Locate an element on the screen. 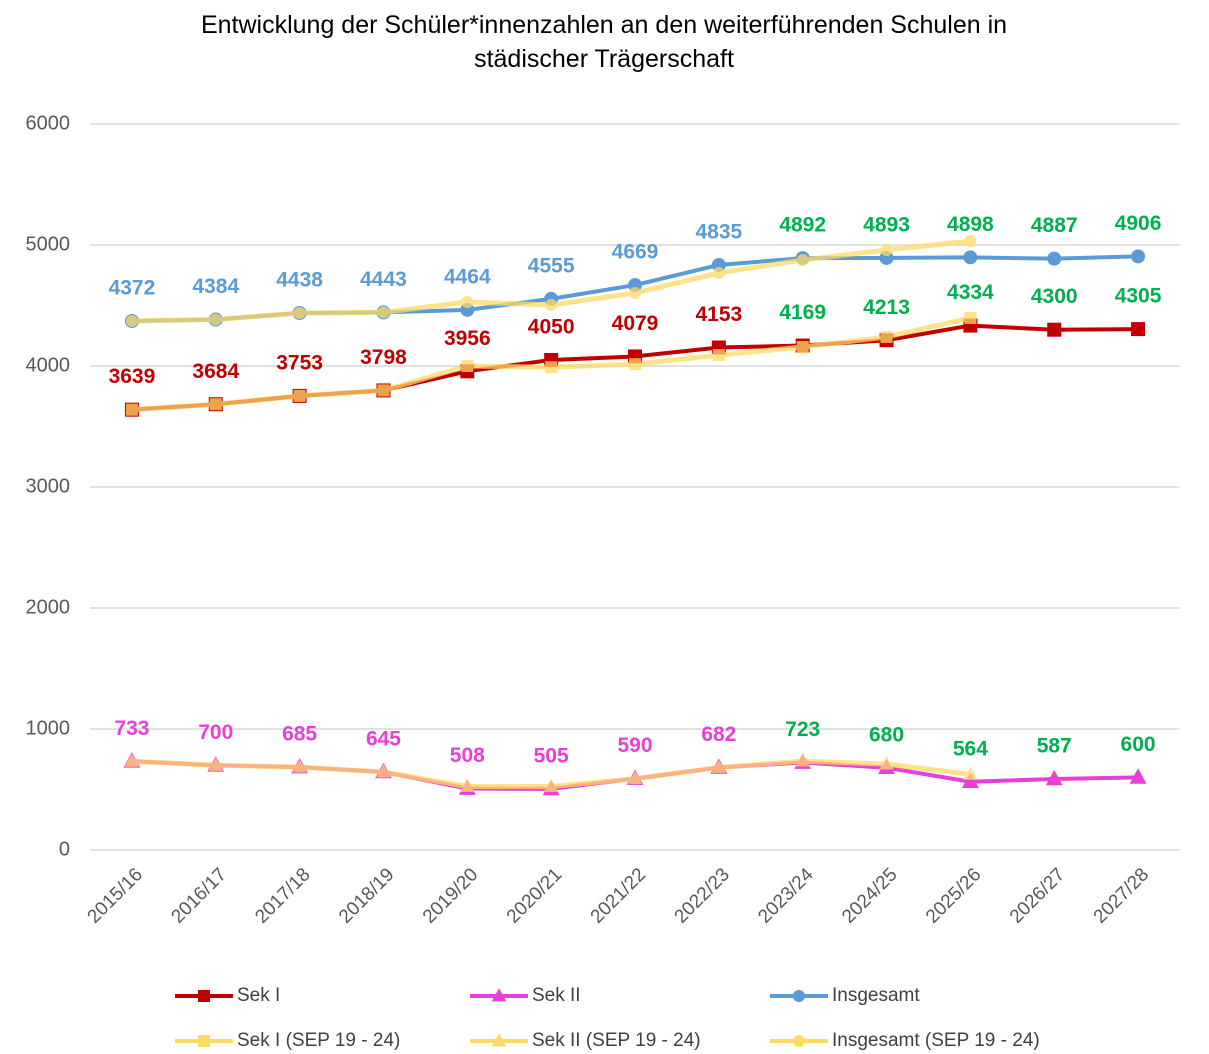 The image size is (1209, 1054). data-label: 4887 is located at coordinates (1054, 225).